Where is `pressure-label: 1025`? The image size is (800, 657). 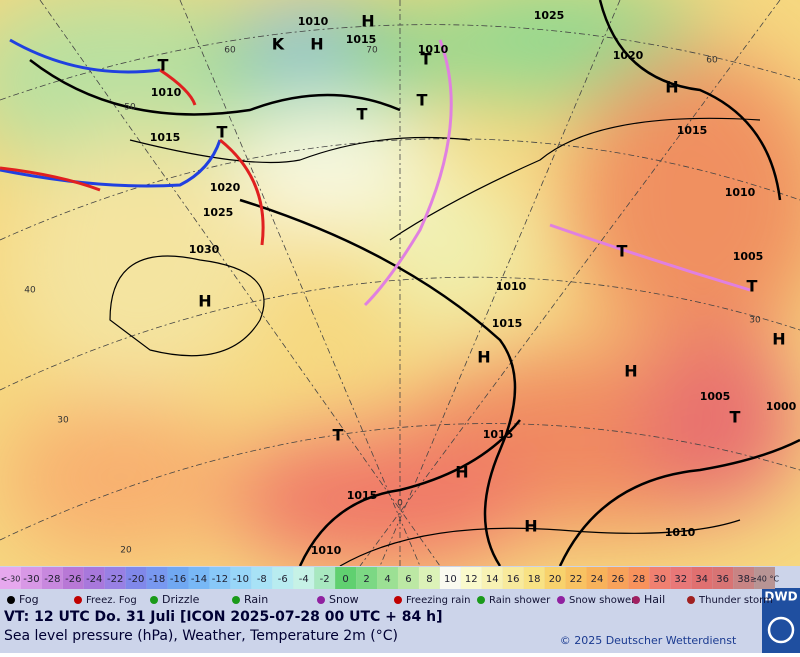 pressure-label: 1025 is located at coordinates (218, 212).